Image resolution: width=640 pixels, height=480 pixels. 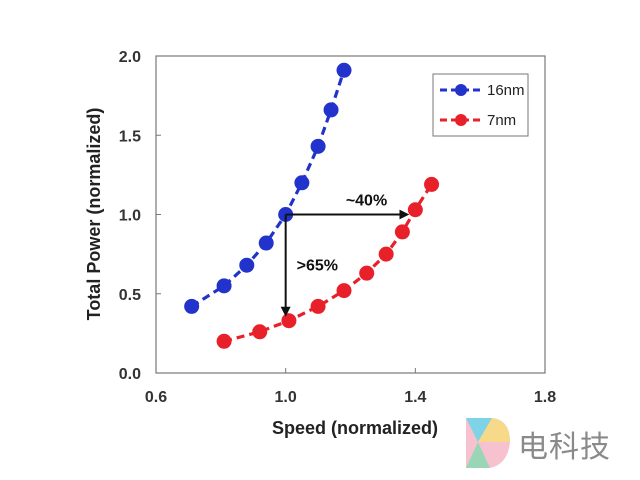 I want to click on legend-label-7nm: 7nm, so click(x=501, y=120).